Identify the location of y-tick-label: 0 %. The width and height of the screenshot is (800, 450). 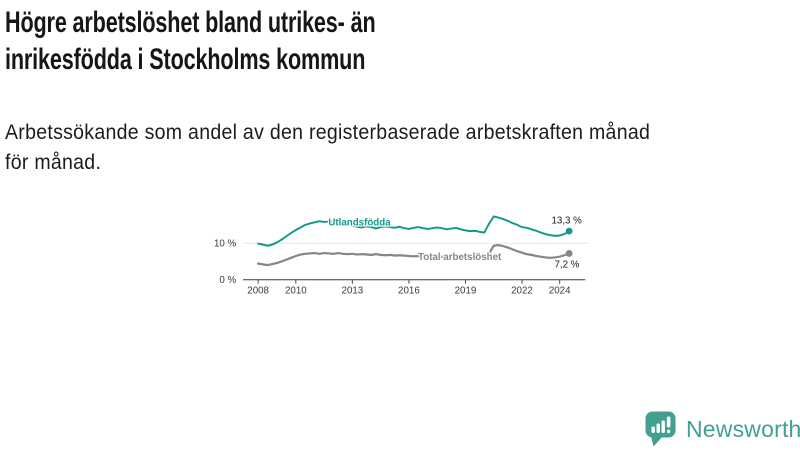
(227, 280).